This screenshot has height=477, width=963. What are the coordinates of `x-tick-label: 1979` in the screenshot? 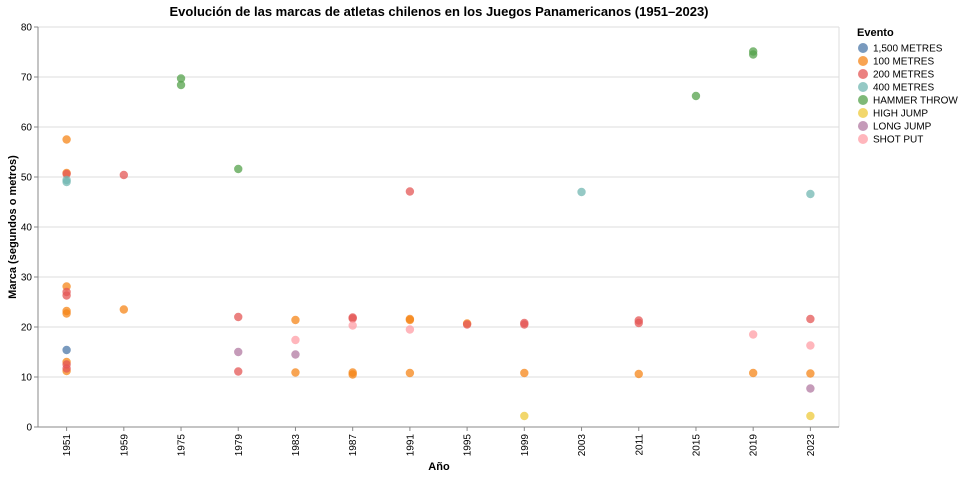 It's located at (239, 445).